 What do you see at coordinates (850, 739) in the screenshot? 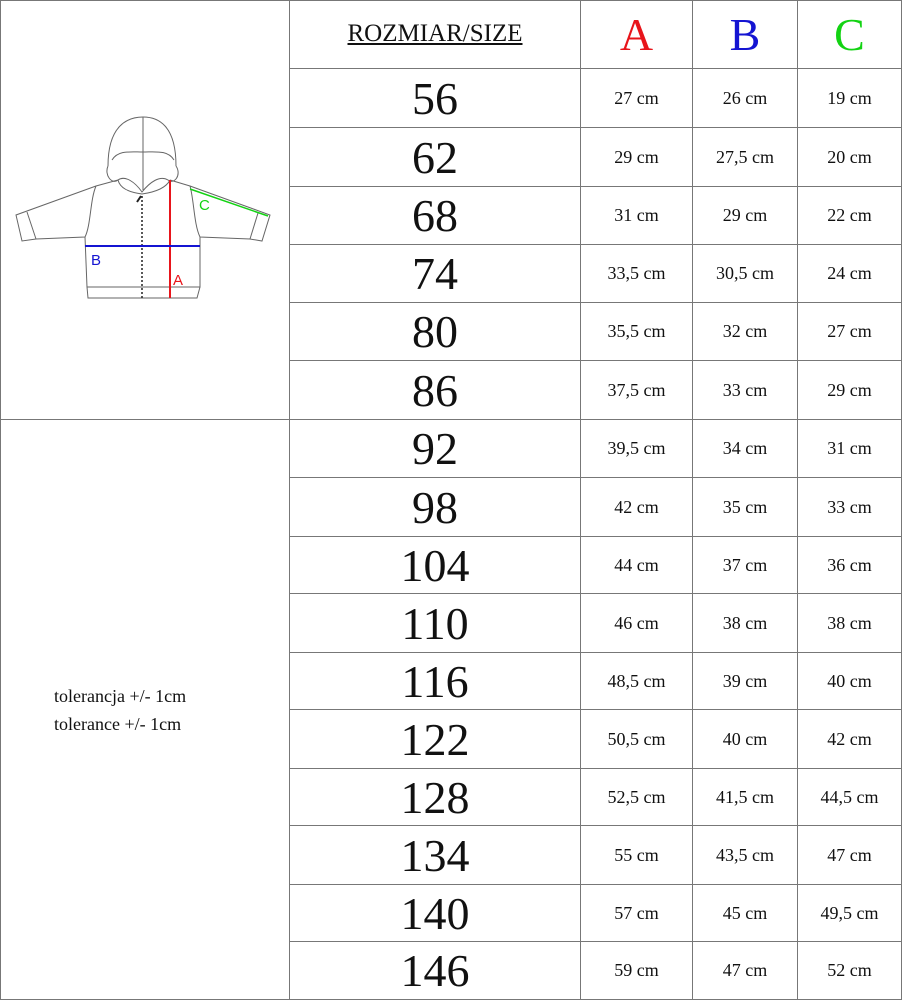
I see `measure-c-cell: 42 cm` at bounding box center [850, 739].